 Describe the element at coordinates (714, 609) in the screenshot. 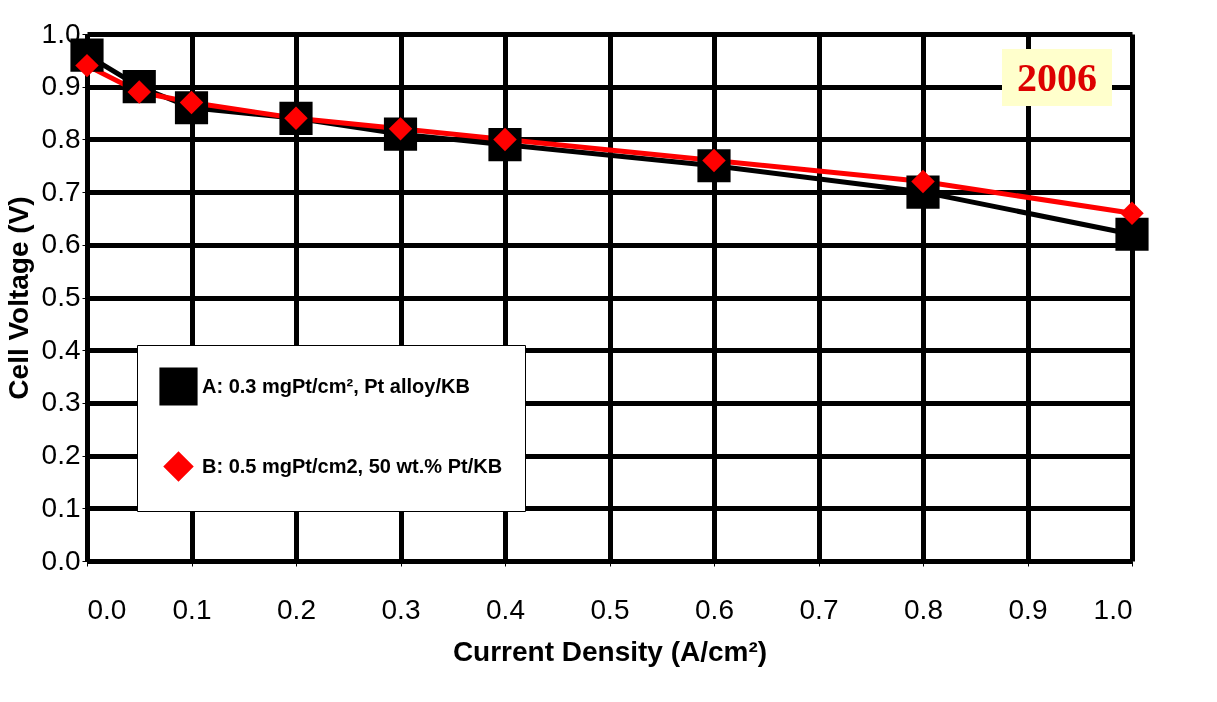

I see `x-tick-label: 0.6` at that location.